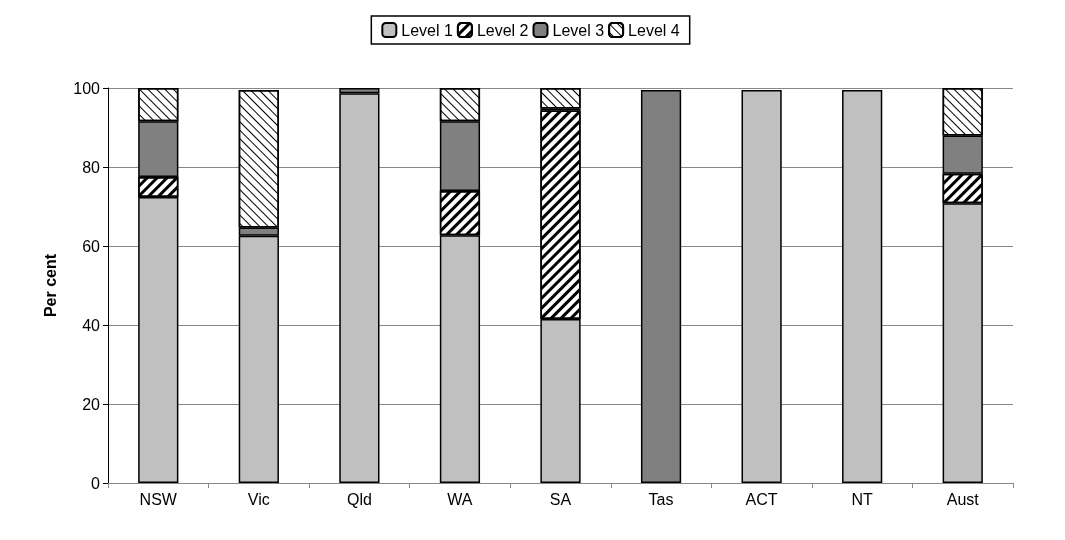 The width and height of the screenshot is (1065, 540). Describe the element at coordinates (258, 499) in the screenshot. I see `x-tick-label: Vic` at that location.